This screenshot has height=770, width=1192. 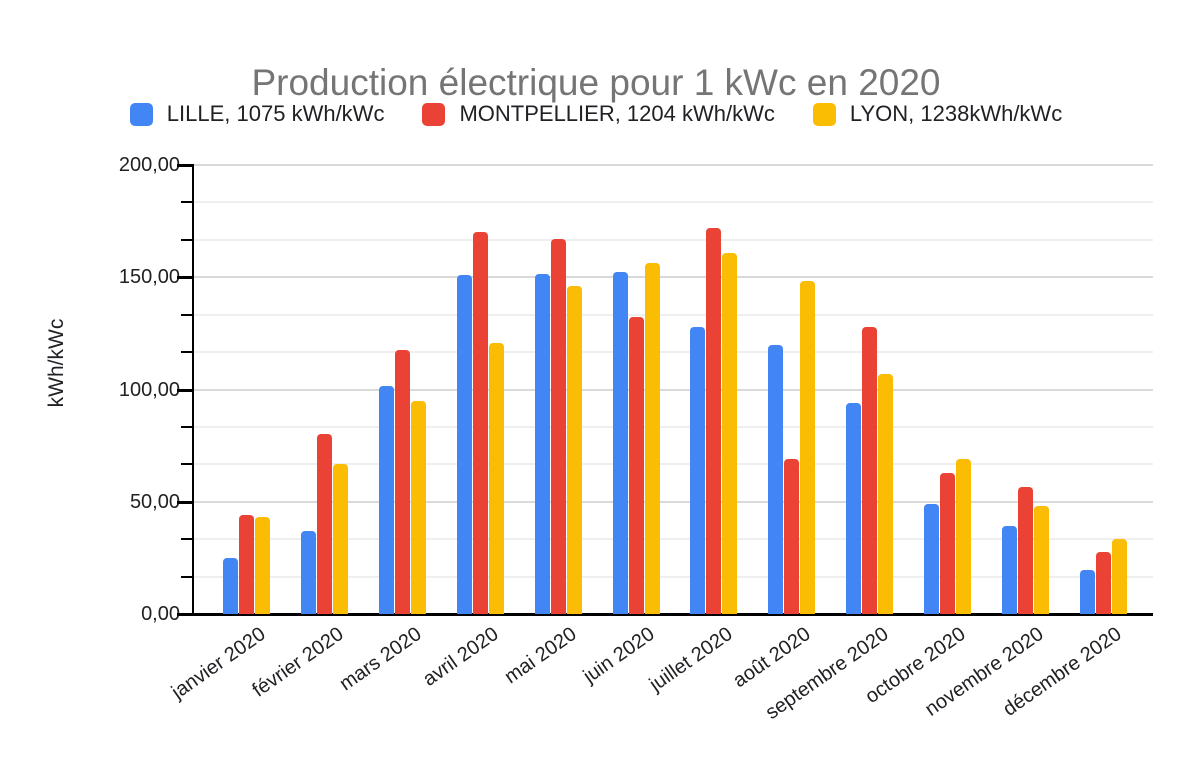 What do you see at coordinates (149, 389) in the screenshot?
I see `y-axis-label: 100,00` at bounding box center [149, 389].